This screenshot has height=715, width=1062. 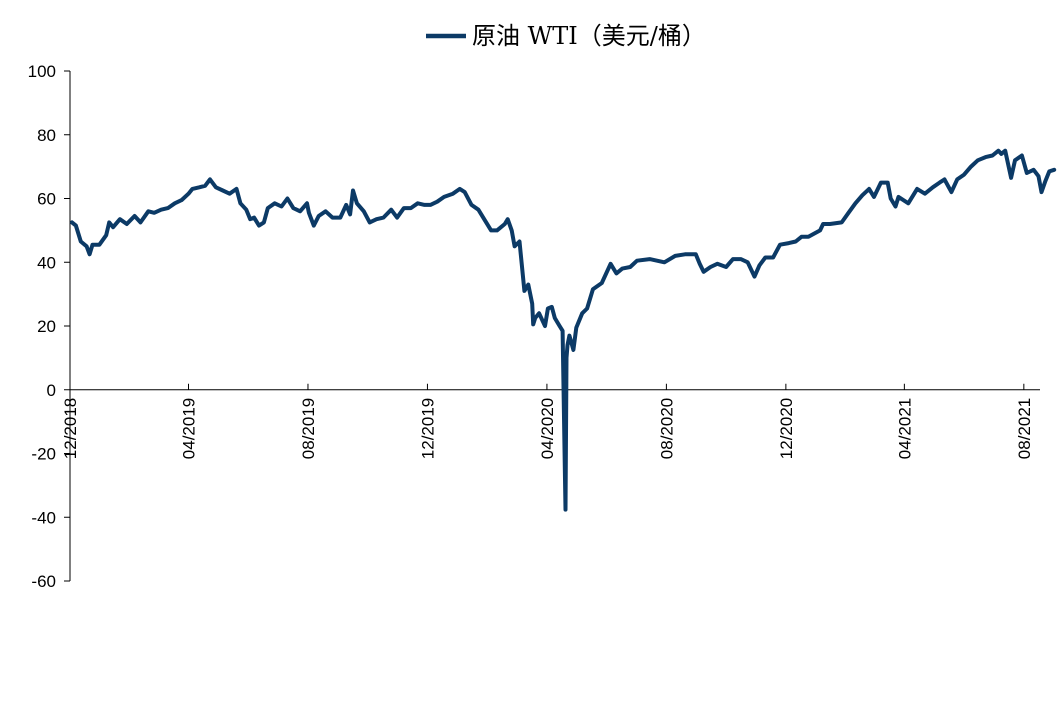 I want to click on x-tick-label: 12/2019, so click(x=427, y=428).